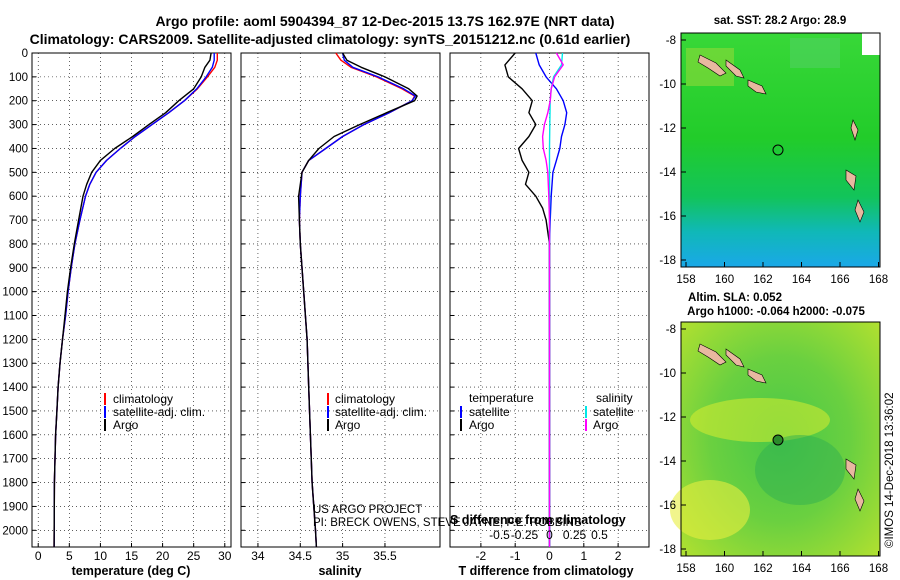 The image size is (900, 580). What do you see at coordinates (671, 41) in the screenshot?
I see `map-y-tick-label: -8` at bounding box center [671, 41].